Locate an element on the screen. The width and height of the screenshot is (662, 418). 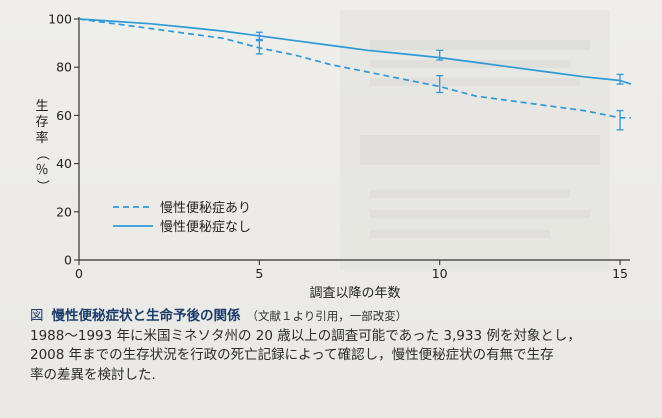
x-tick-label: 10 is located at coordinates (440, 273).